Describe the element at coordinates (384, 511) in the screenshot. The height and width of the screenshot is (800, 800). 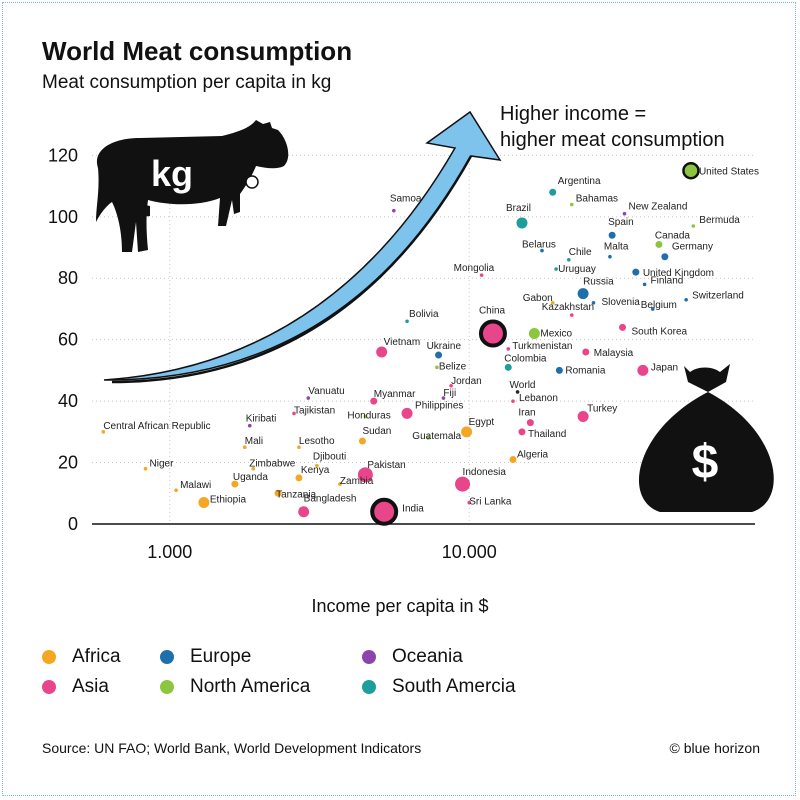
I see `point-india` at that location.